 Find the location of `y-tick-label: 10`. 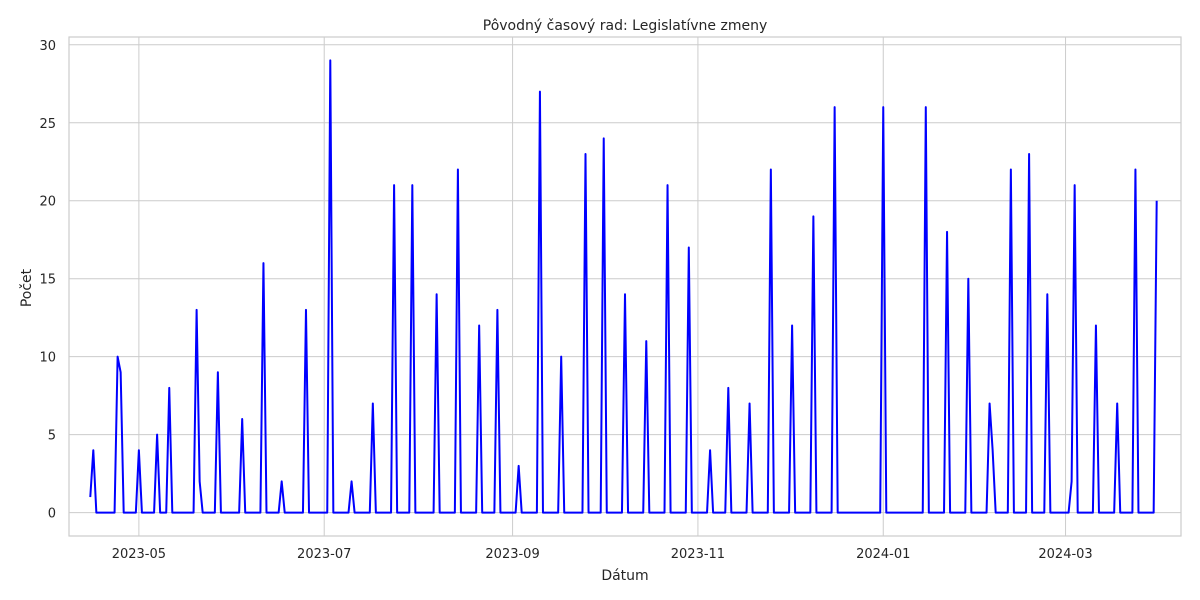

y-tick-label: 10 is located at coordinates (47, 358).